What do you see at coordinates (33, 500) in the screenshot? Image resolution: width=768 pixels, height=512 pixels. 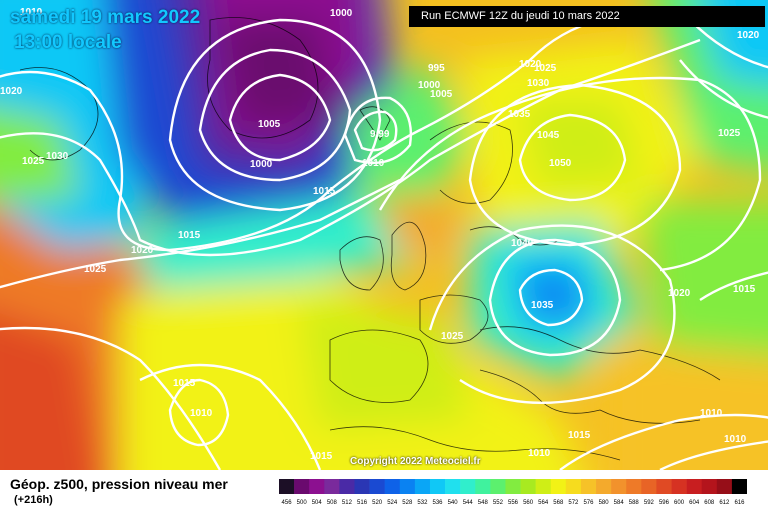 I see `legend-lead-time: (+216h)` at bounding box center [33, 500].